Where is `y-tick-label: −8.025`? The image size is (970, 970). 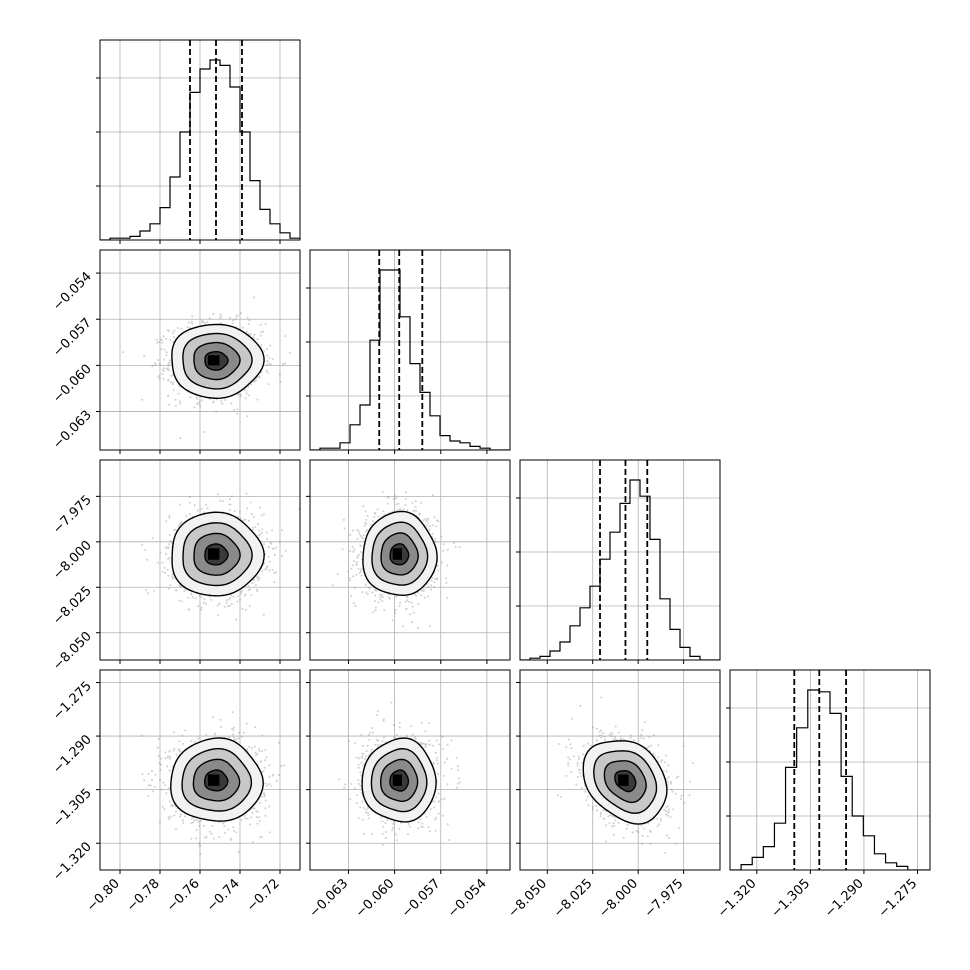 y-tick-label: −8.025 is located at coordinates (72, 605).